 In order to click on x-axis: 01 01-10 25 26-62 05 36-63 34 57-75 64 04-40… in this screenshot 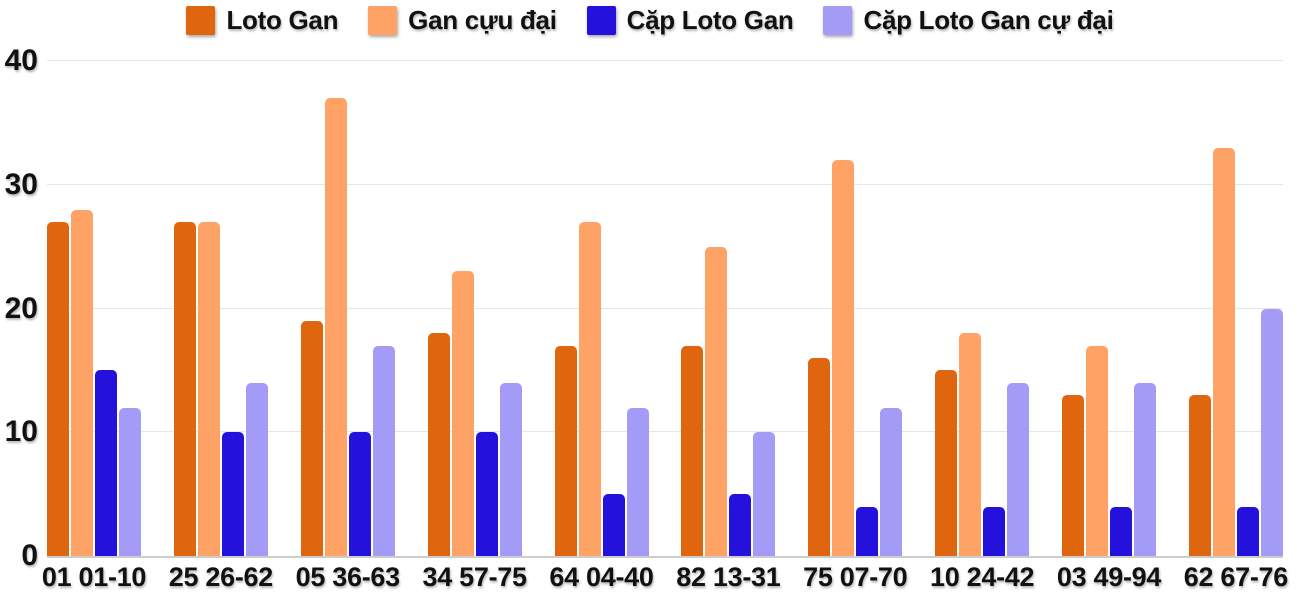, I will do `click(665, 577)`.